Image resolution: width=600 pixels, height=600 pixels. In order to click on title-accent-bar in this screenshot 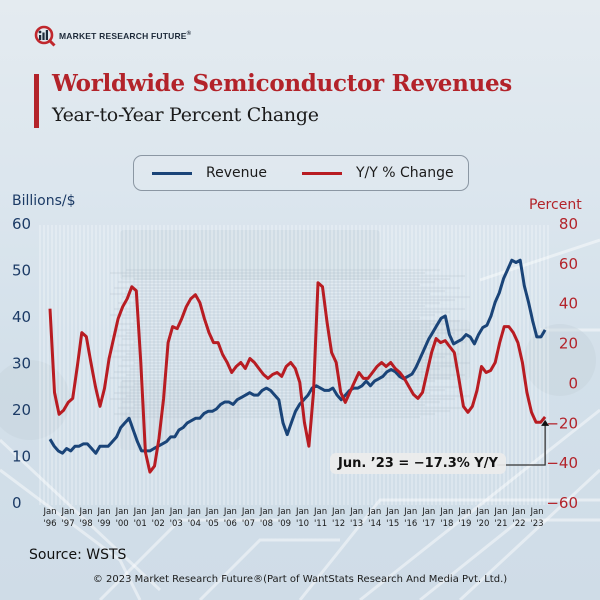, I will do `click(36, 101)`.